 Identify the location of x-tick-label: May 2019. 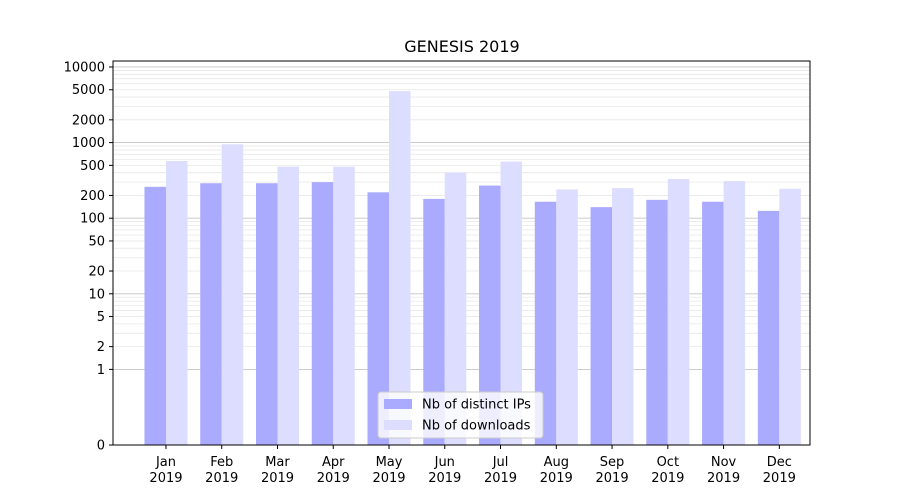
(388, 470).